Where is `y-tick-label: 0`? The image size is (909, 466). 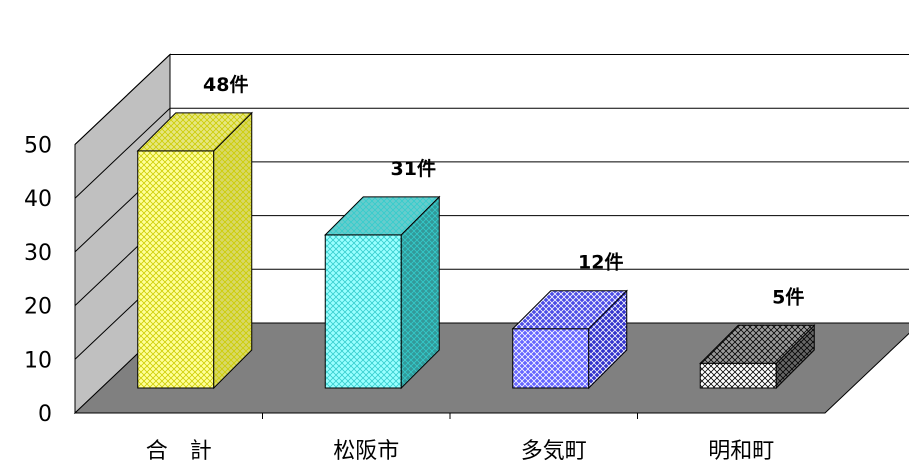 y-tick-label: 0 is located at coordinates (45, 414).